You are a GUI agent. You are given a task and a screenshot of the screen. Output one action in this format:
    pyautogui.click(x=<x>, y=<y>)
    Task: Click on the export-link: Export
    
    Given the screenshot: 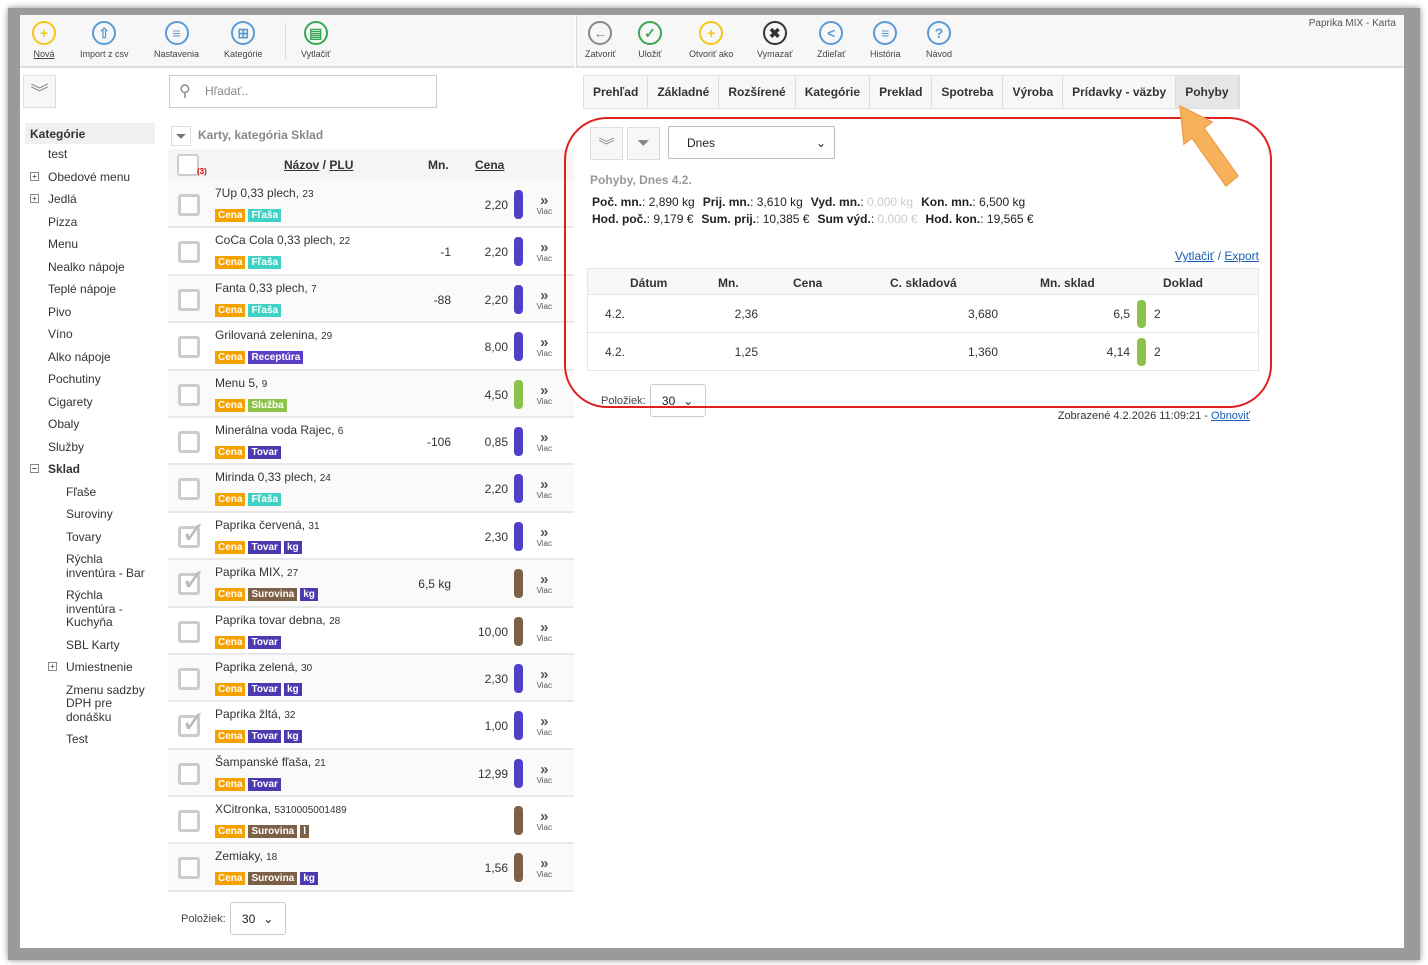 What is the action you would take?
    pyautogui.click(x=1241, y=256)
    